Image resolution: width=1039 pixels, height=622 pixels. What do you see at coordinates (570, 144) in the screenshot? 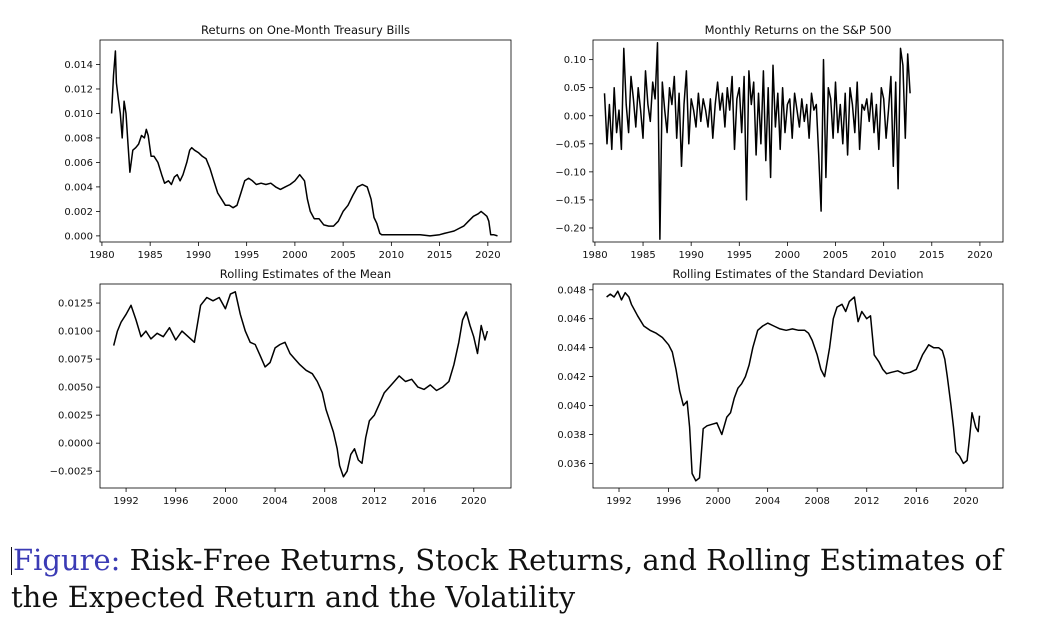
I see `y-tick-label-sp500: −0.05` at bounding box center [570, 144].